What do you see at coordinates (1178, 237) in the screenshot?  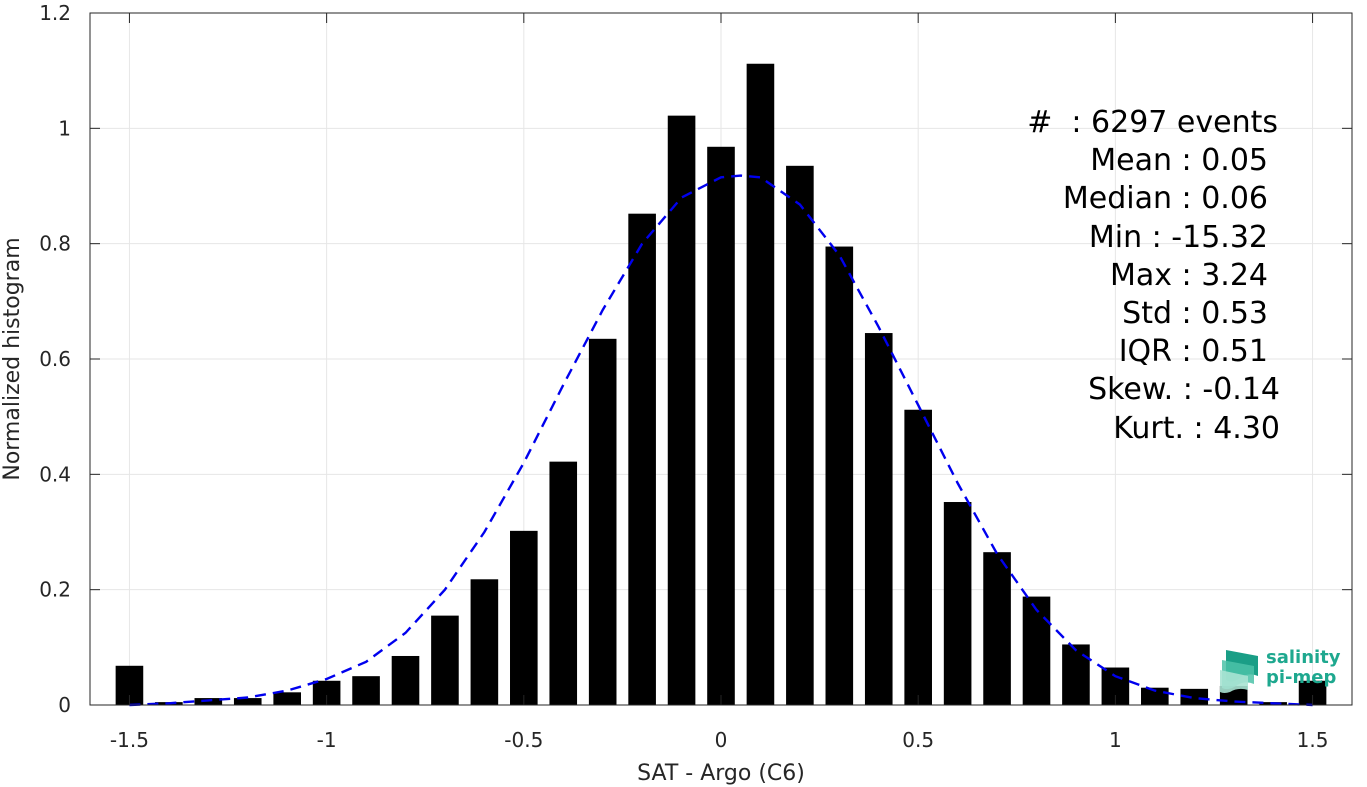 I see `stat-min: Min : -15.32` at bounding box center [1178, 237].